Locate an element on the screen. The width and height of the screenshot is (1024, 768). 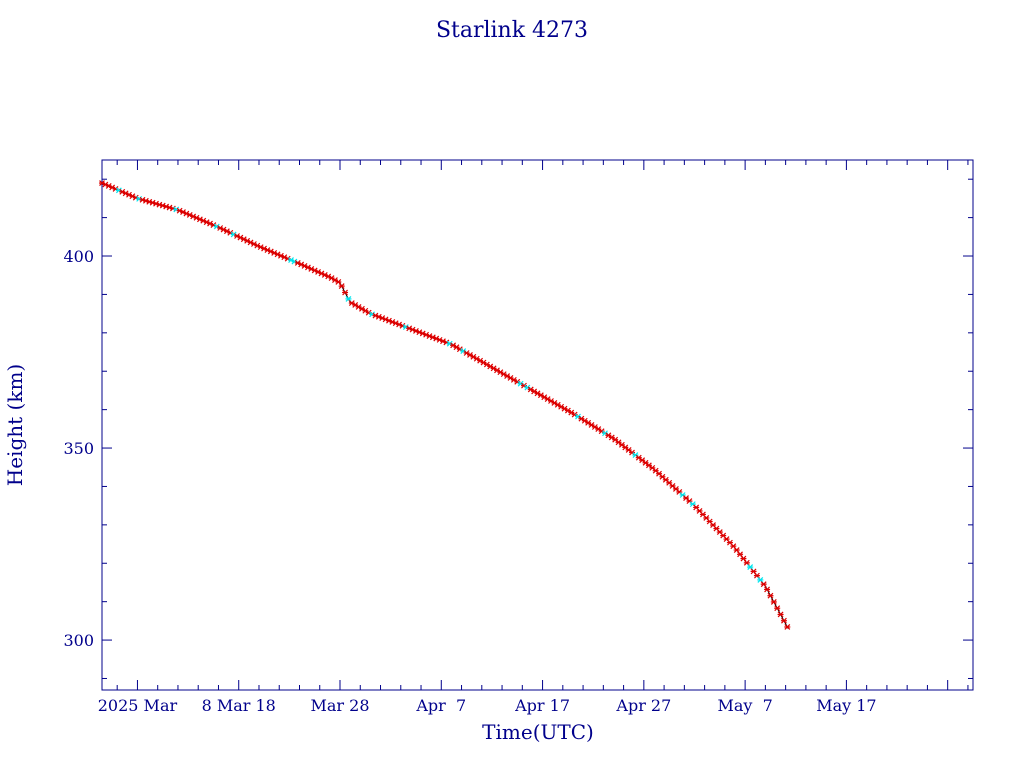
y-tick-label: 400 is located at coordinates (78, 256).